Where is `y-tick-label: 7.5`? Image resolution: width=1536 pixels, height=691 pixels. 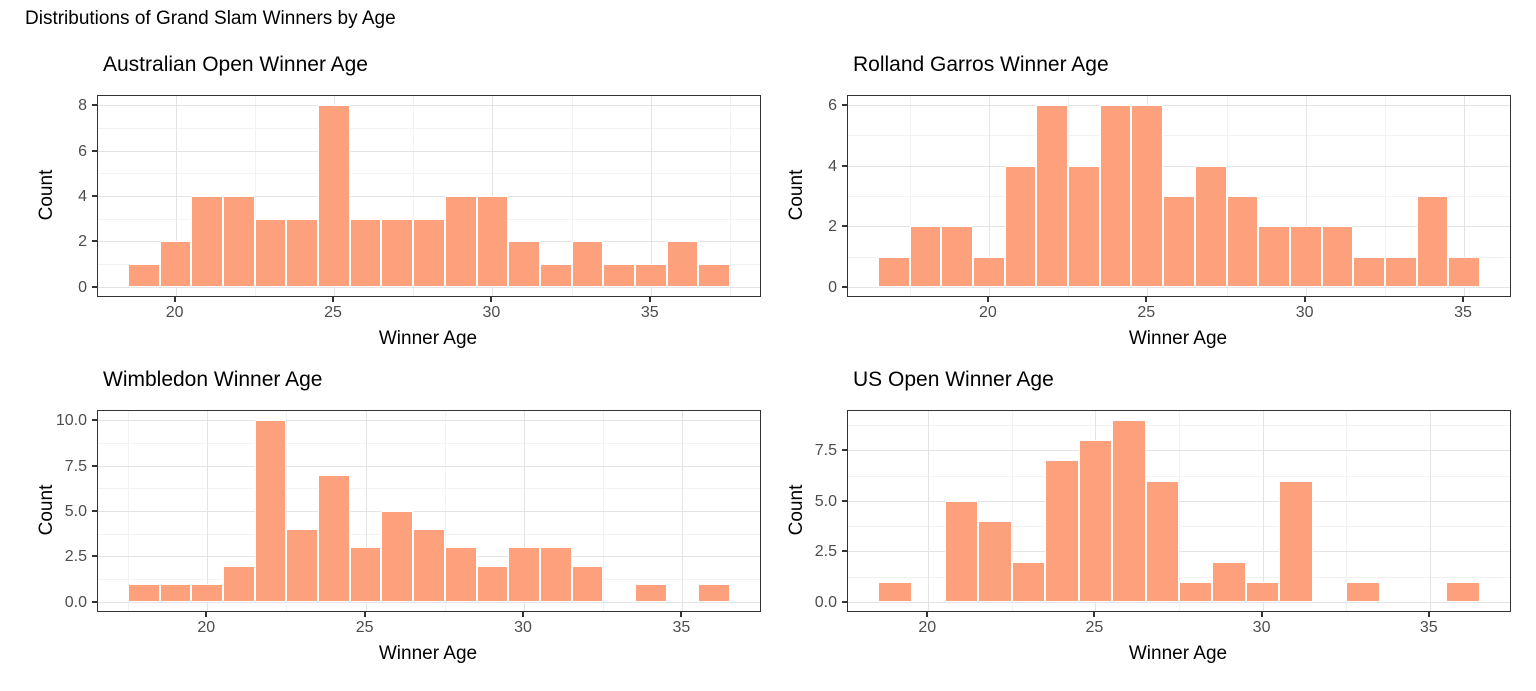 y-tick-label: 7.5 is located at coordinates (825, 451).